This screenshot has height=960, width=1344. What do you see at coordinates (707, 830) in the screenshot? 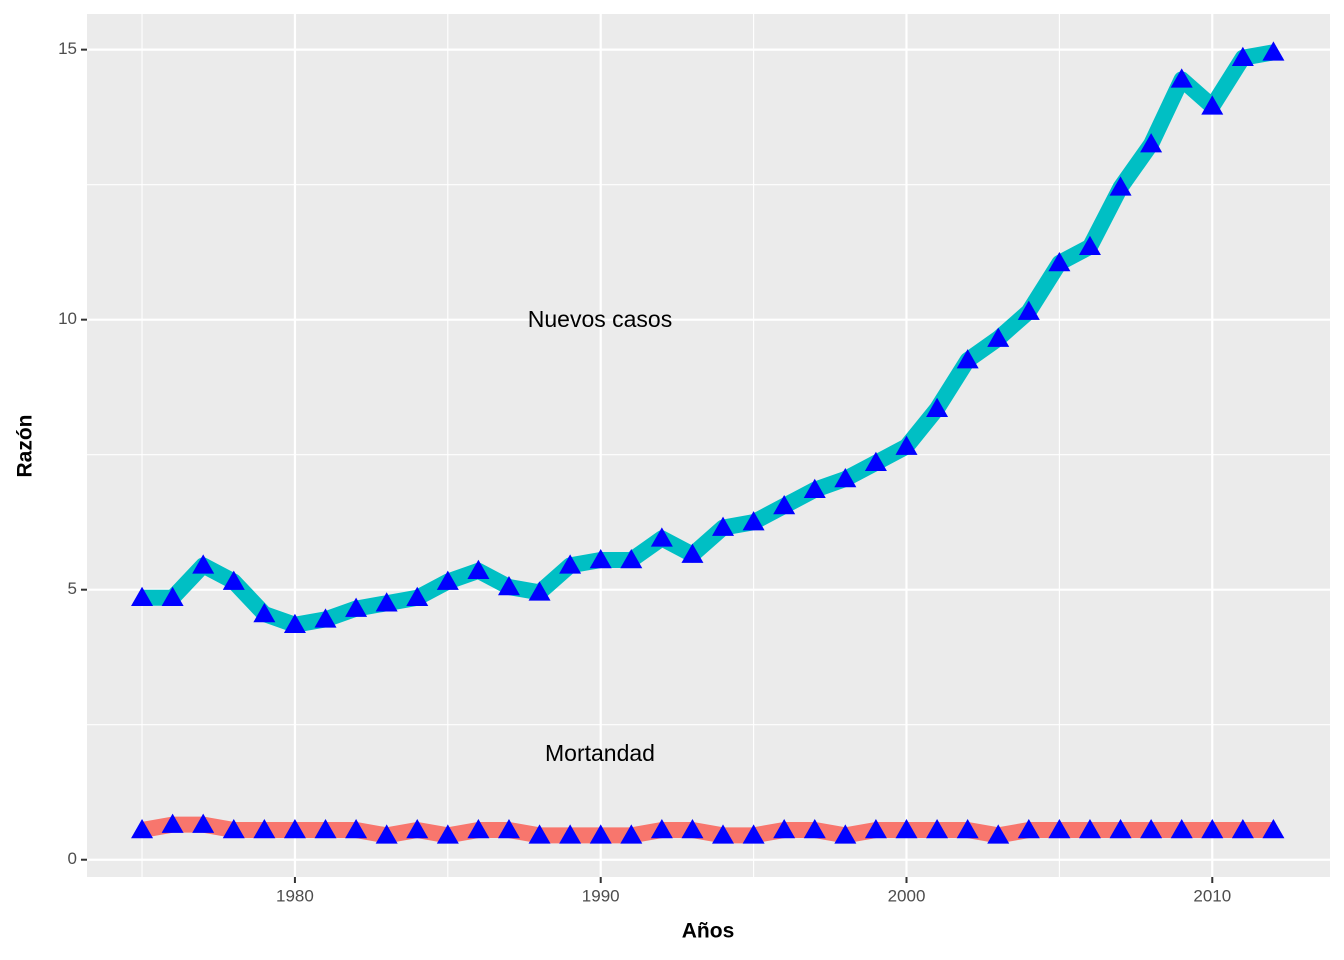
I see `series-line` at bounding box center [707, 830].